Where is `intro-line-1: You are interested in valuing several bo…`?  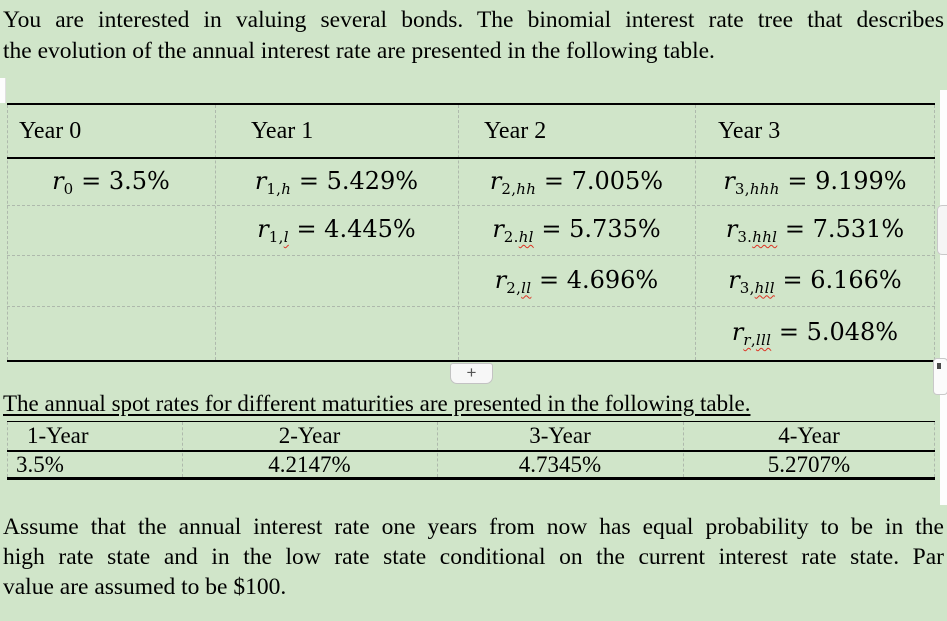
intro-line-1: You are interested in valuing several bo… is located at coordinates (473, 20).